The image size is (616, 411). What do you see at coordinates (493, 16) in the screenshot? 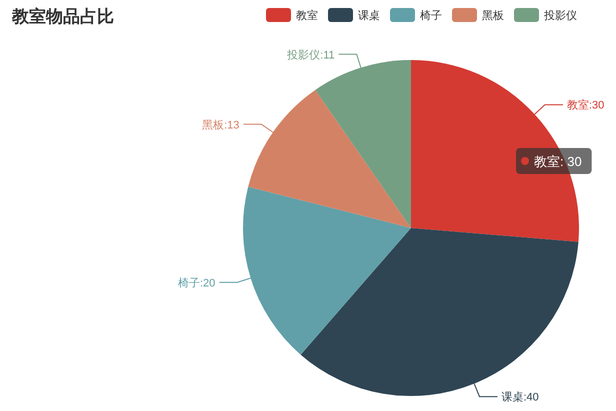
I see `legend-label: 黑板` at bounding box center [493, 16].